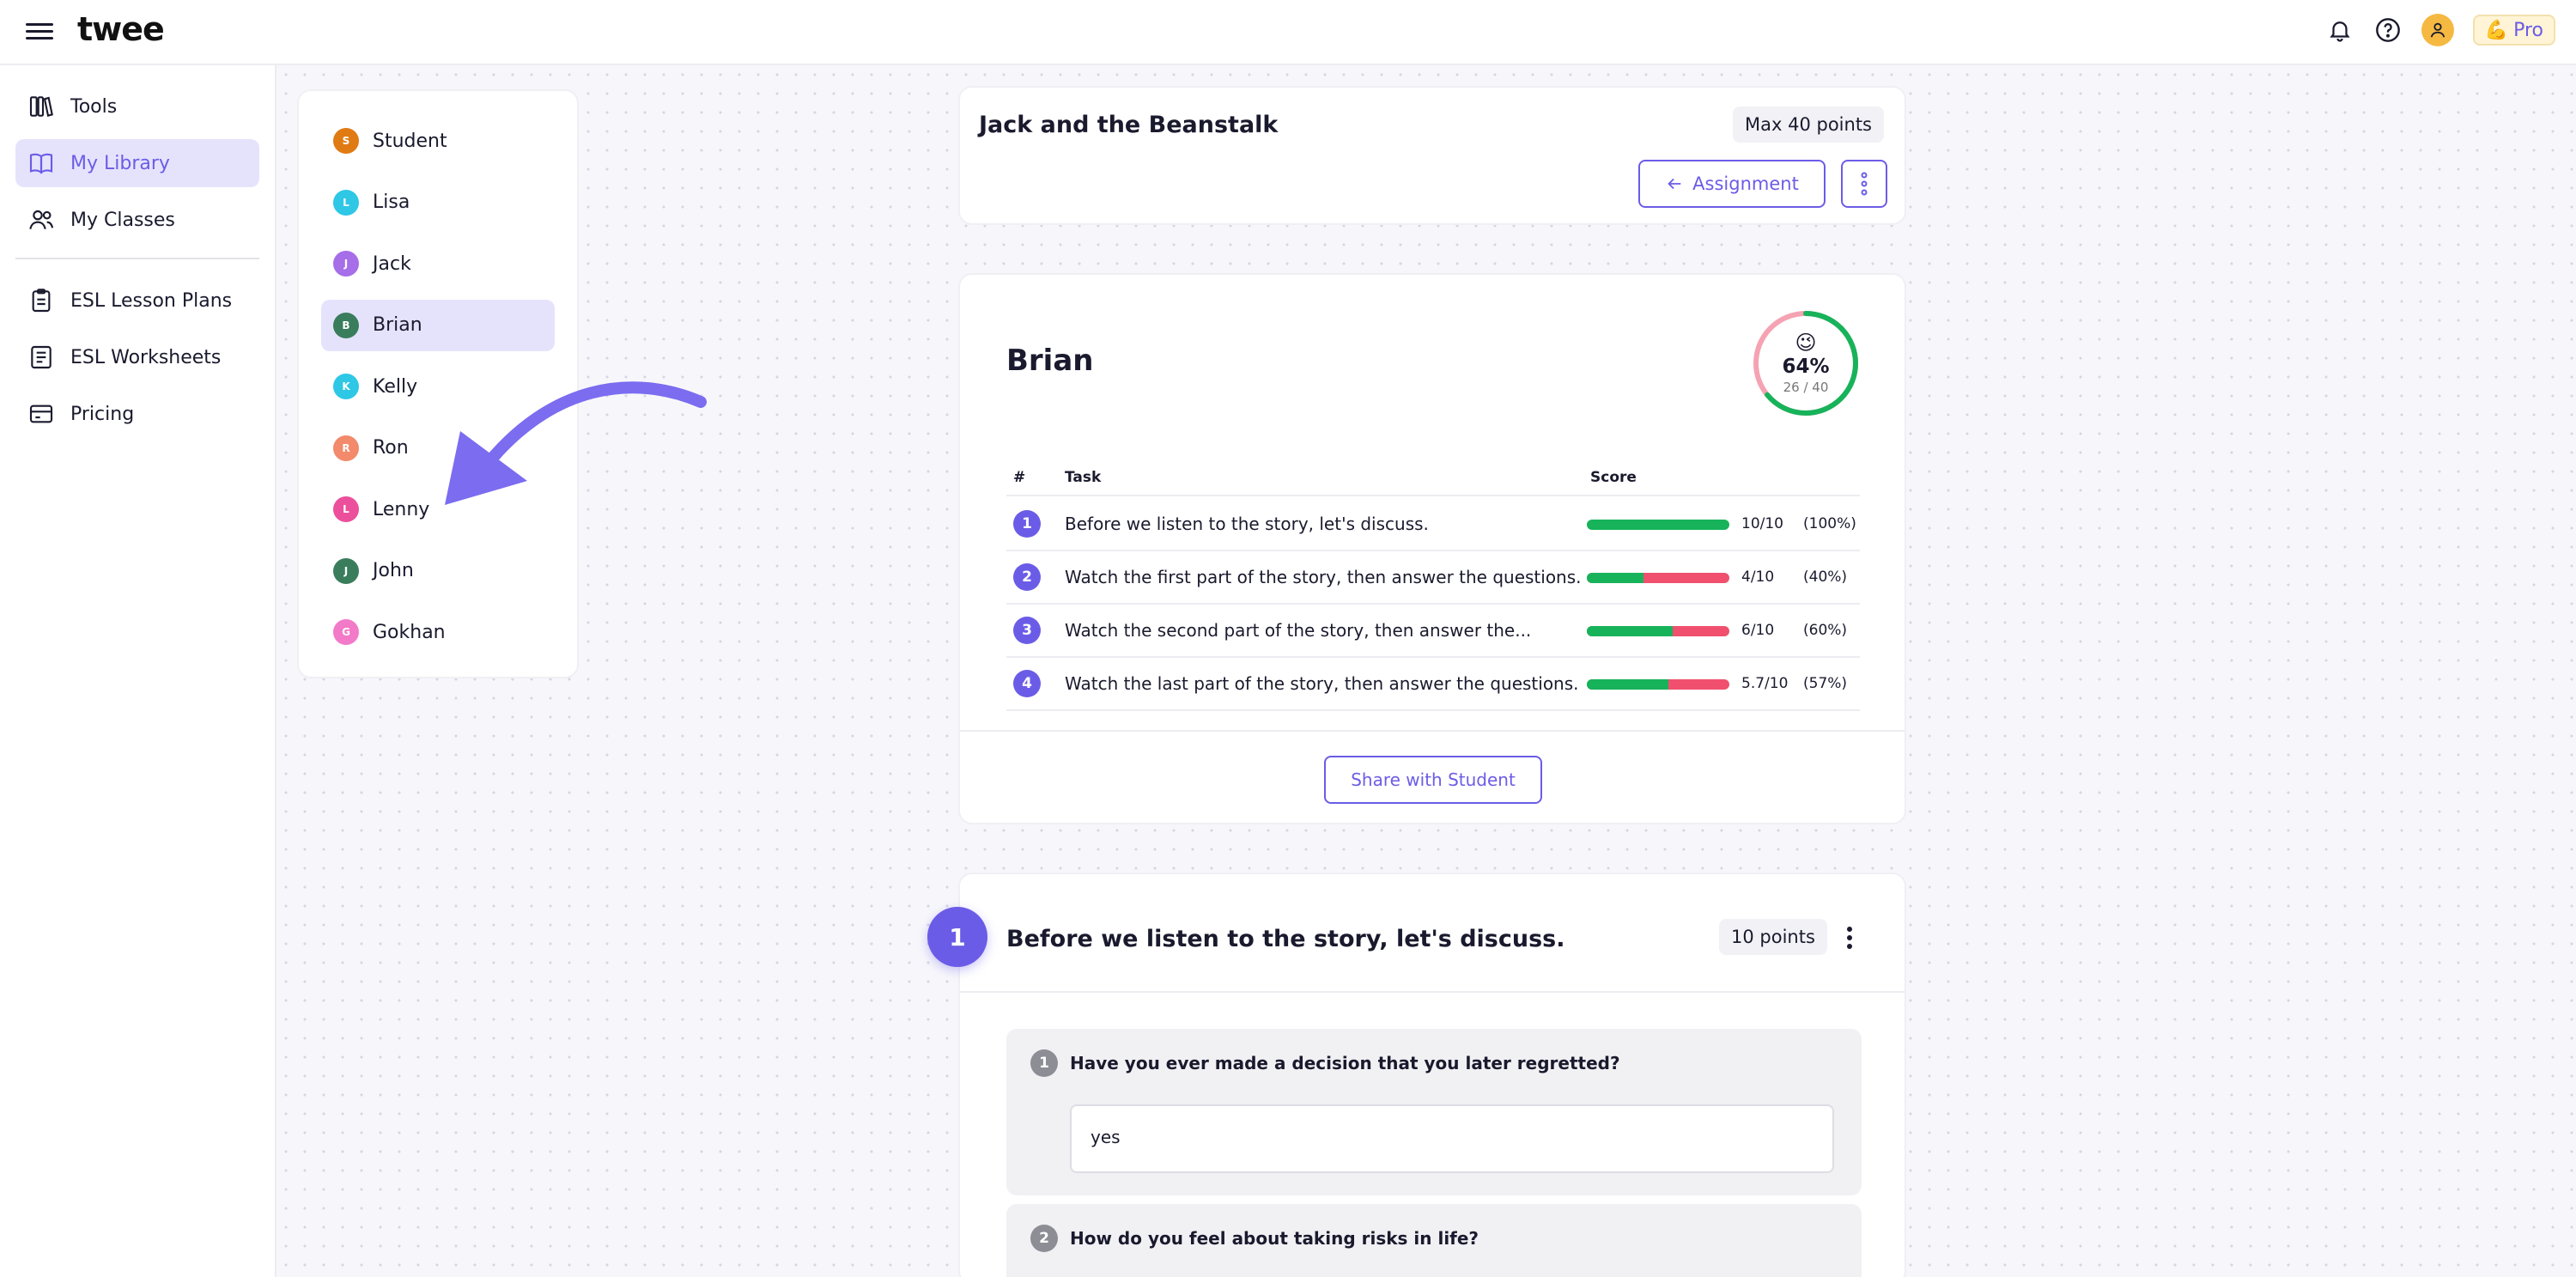 The width and height of the screenshot is (2576, 1277). Describe the element at coordinates (41, 413) in the screenshot. I see `pricing-icon` at that location.